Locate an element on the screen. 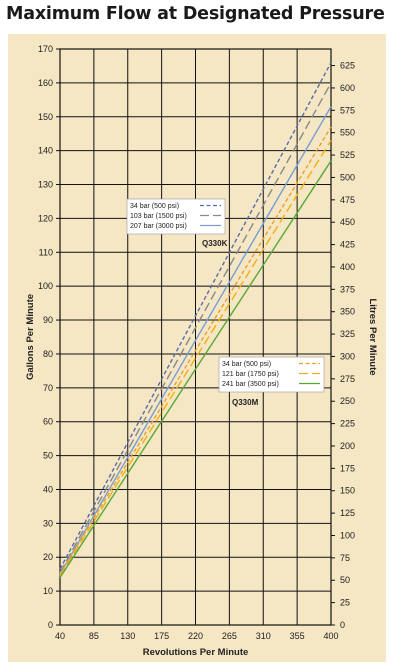 The width and height of the screenshot is (402, 665). y-left-tick-label: 160 is located at coordinates (45, 83).